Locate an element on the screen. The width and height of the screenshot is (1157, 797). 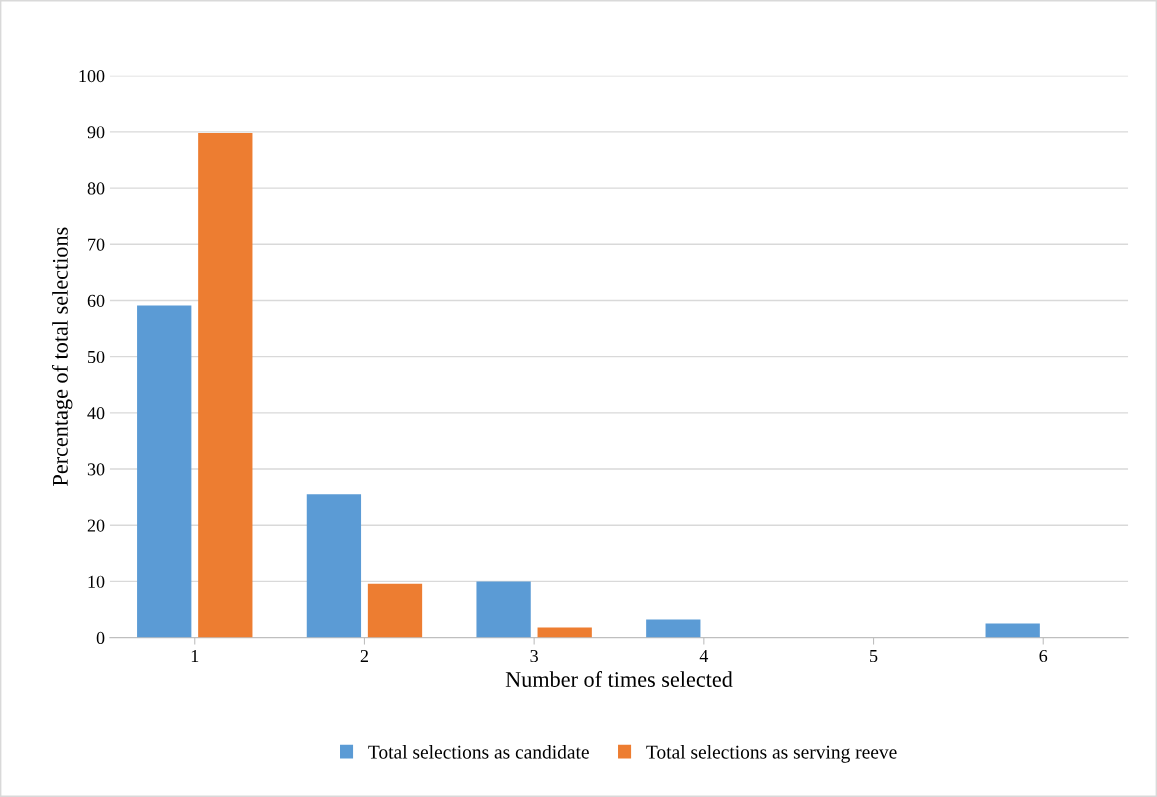
y-tick-label: 60 is located at coordinates (96, 300).